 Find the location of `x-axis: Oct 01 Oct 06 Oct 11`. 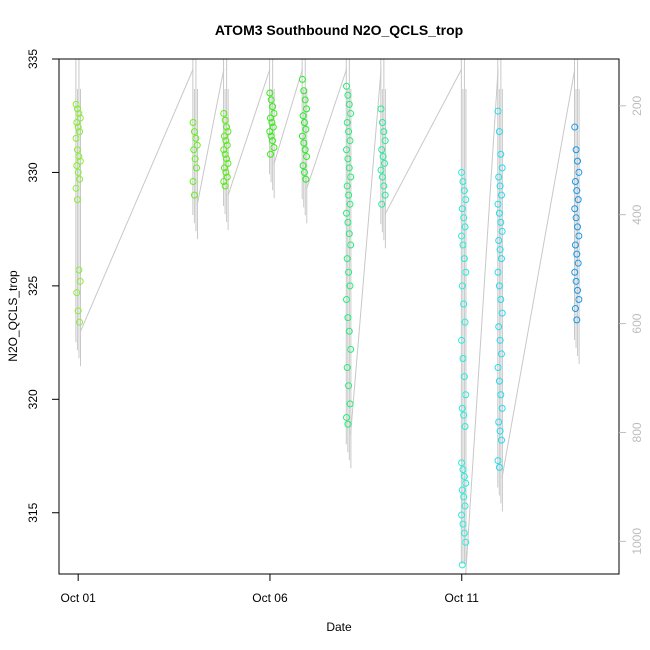

x-axis: Oct 01 Oct 06 Oct 11 is located at coordinates (269, 589).